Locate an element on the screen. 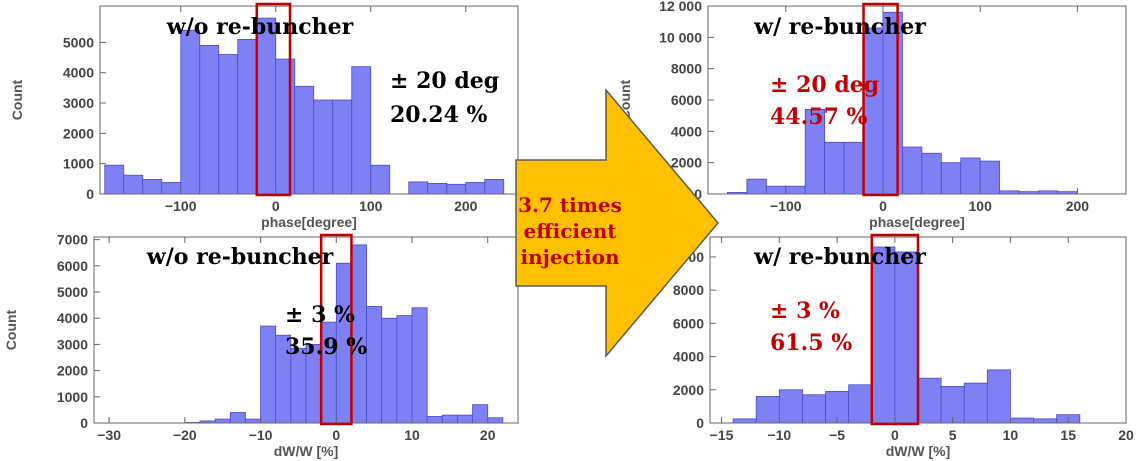 This screenshot has height=461, width=1141. chart-title: w/o re-buncher is located at coordinates (260, 27).